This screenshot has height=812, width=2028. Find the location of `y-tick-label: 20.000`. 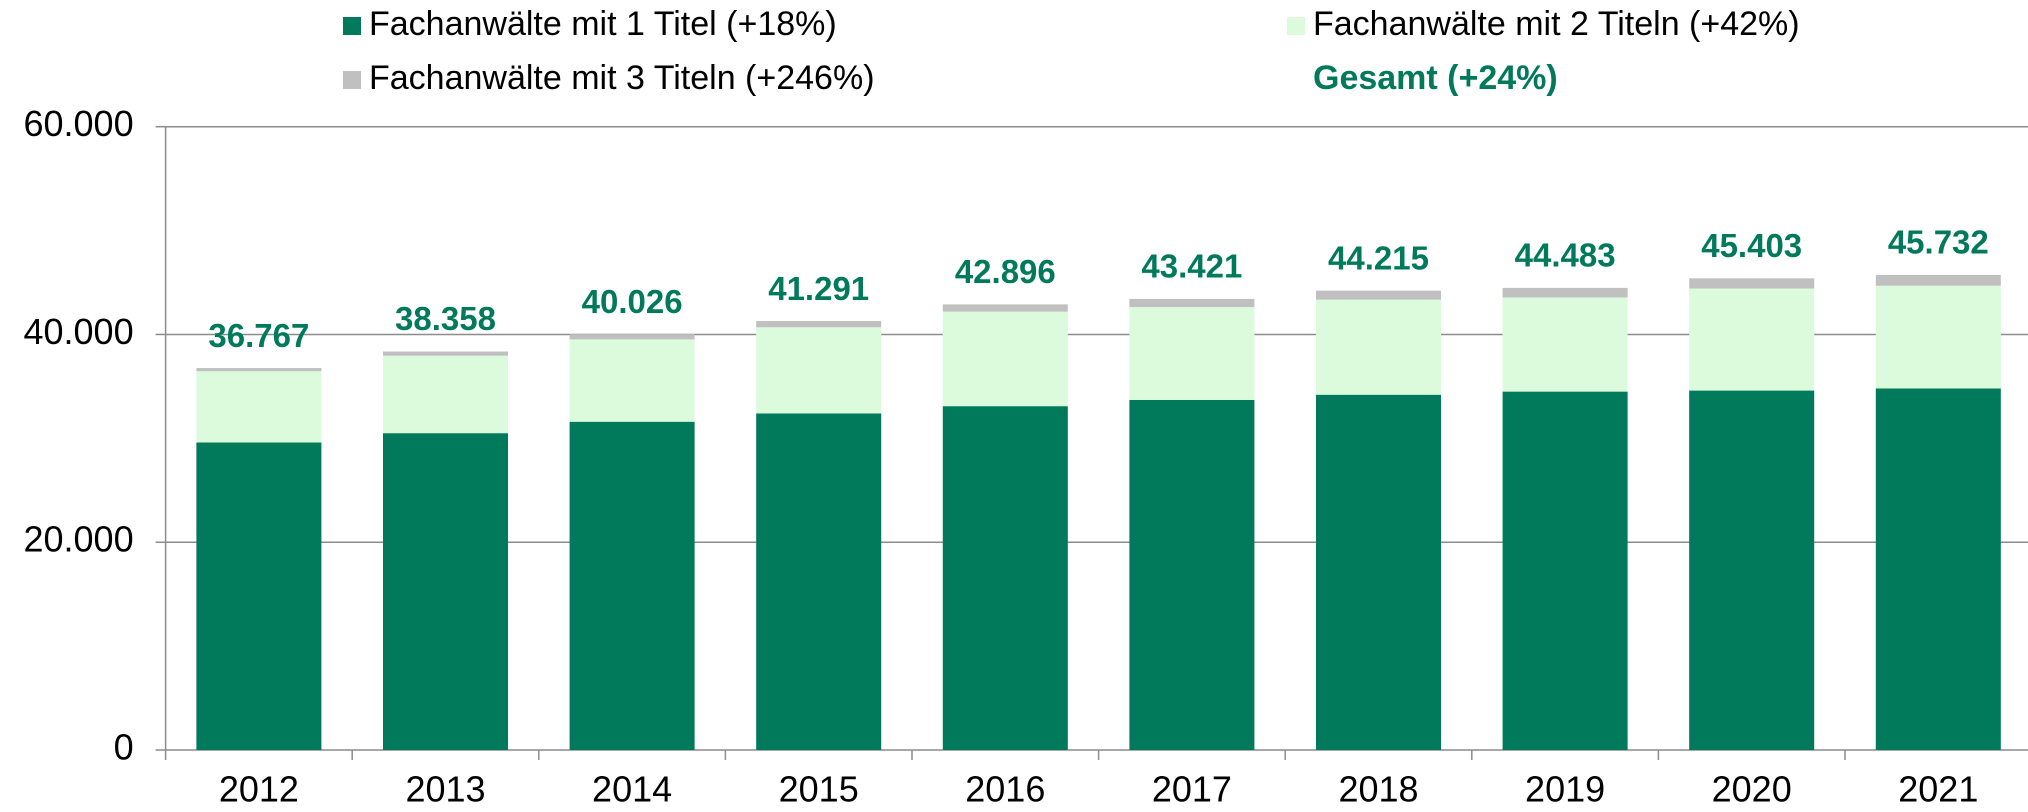

y-tick-label: 20.000 is located at coordinates (78, 539).